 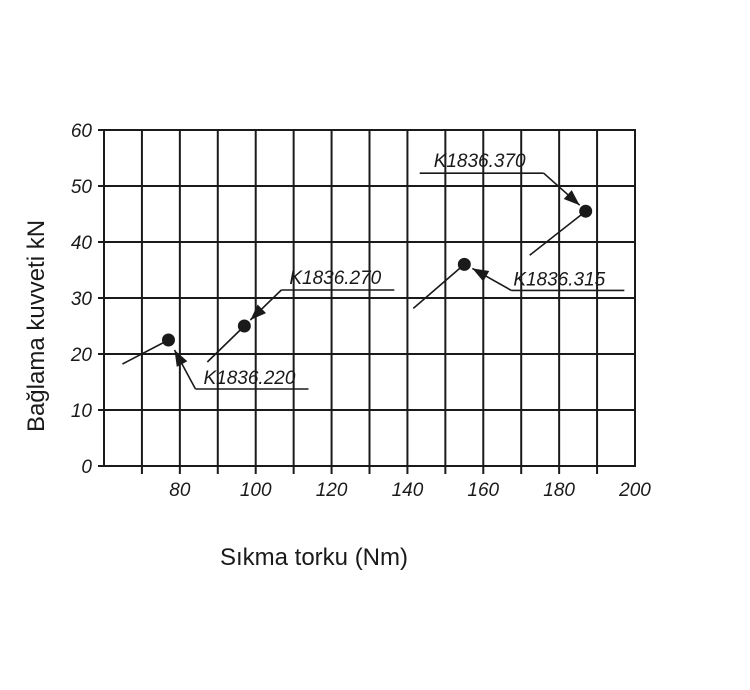 What do you see at coordinates (36, 326) in the screenshot?
I see `y-axis-title: Bağlama kuvveti kN` at bounding box center [36, 326].